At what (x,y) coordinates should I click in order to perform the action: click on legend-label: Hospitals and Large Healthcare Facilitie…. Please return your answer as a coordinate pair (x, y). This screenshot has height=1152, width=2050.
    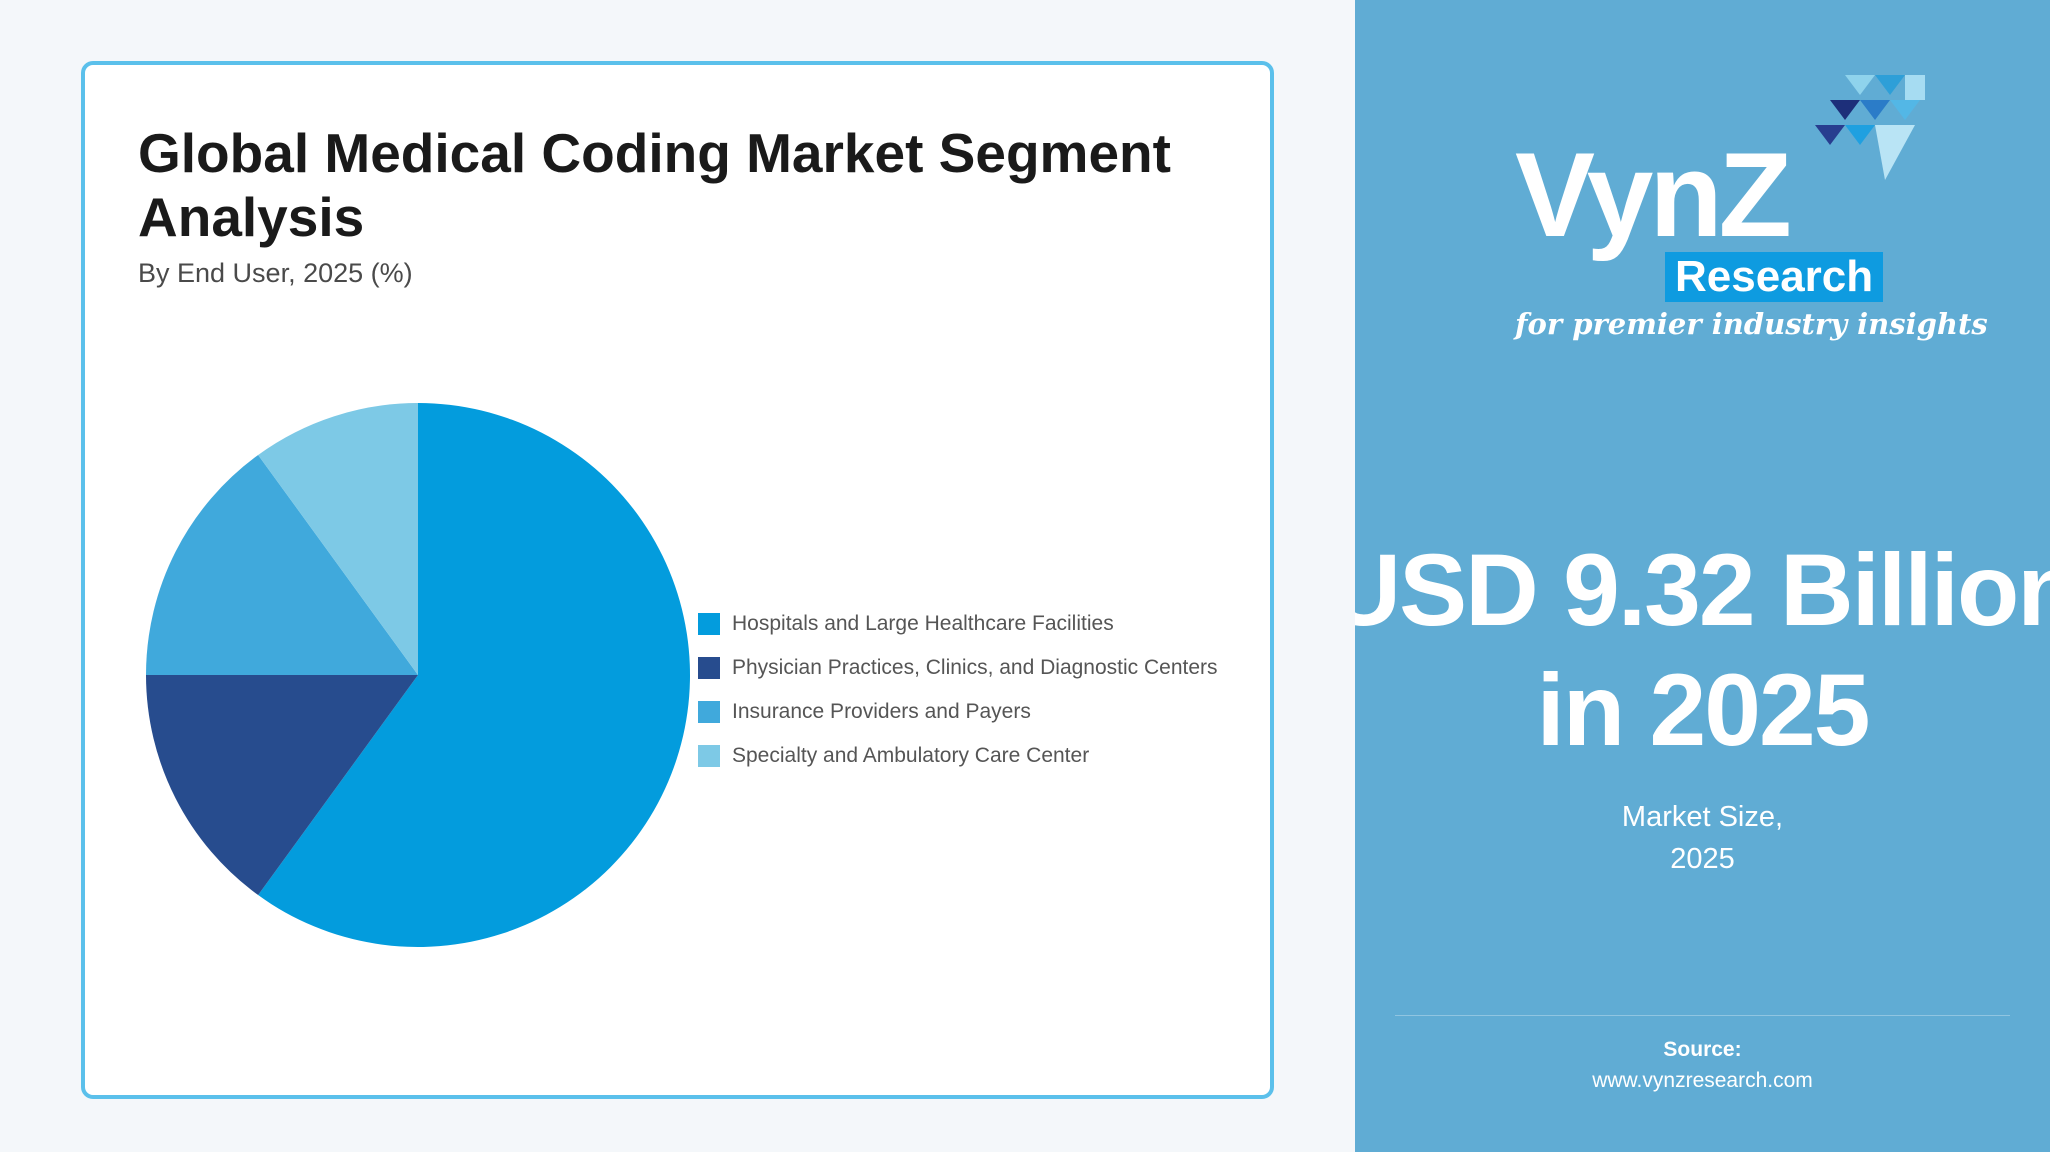
    Looking at the image, I should click on (923, 623).